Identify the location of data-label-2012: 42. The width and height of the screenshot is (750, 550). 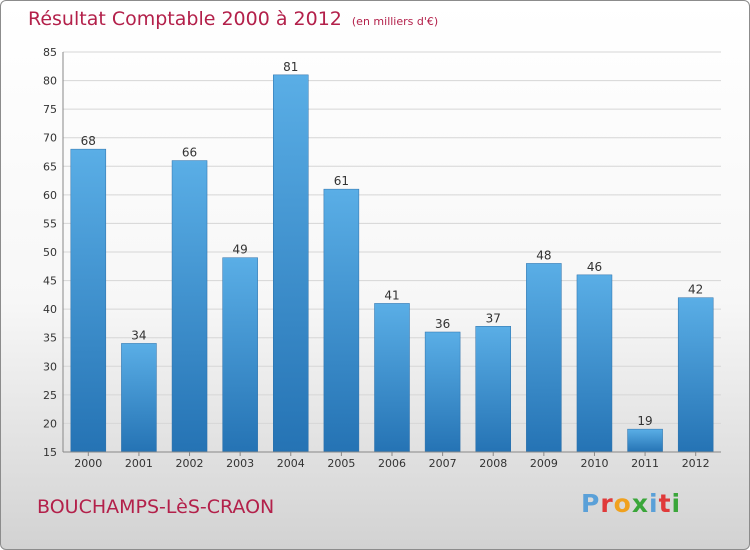
(695, 290).